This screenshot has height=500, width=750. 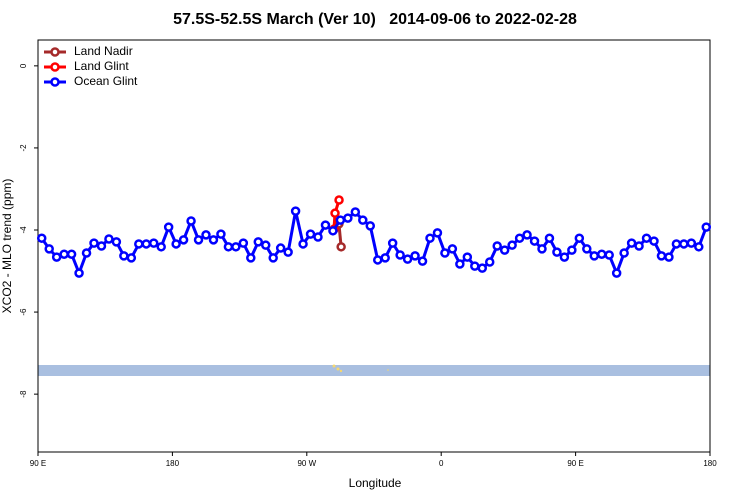 I want to click on x-tick-label: 0, so click(x=441, y=463).